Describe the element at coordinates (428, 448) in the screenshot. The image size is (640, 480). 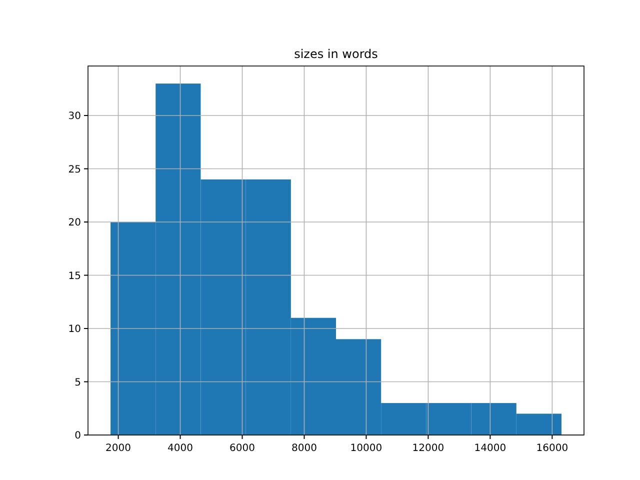
I see `x-tick-label: 12000` at that location.